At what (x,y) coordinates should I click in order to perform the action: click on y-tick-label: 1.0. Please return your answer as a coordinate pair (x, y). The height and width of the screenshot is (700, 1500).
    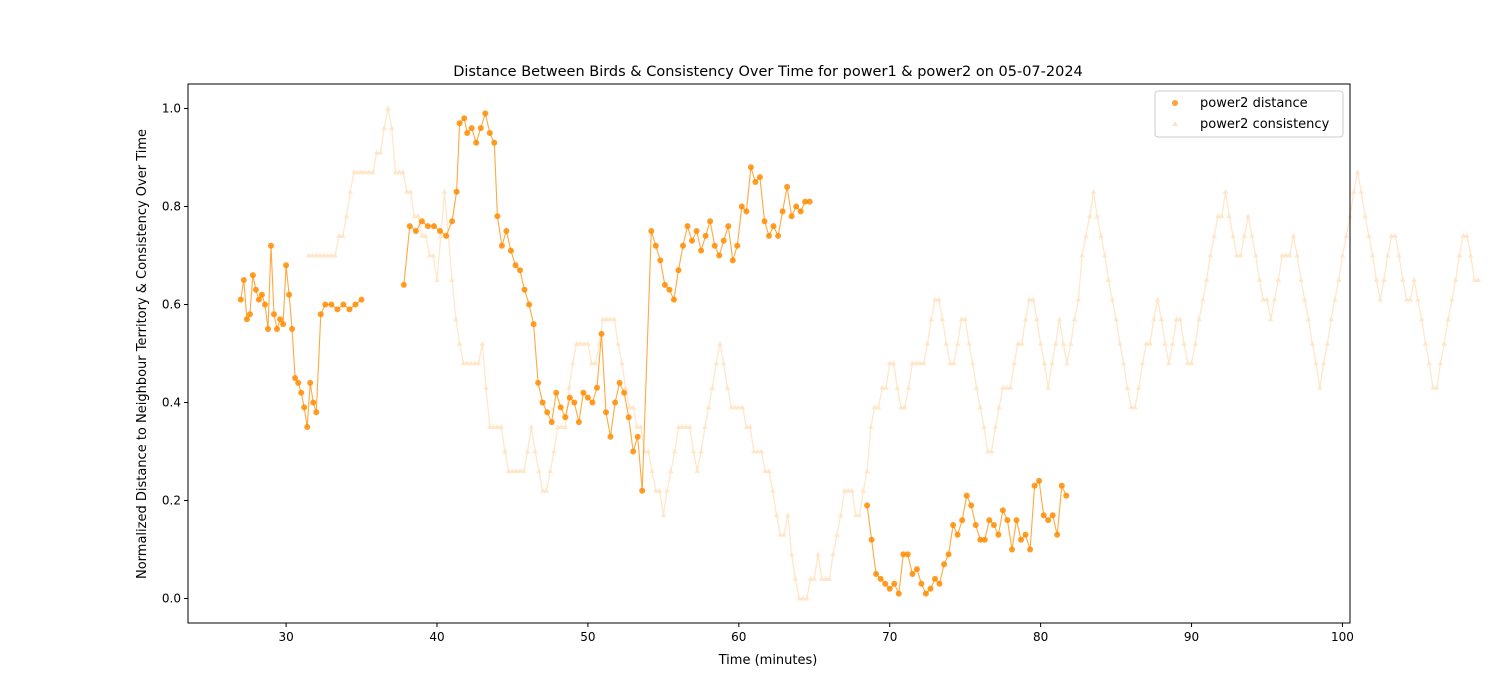
    Looking at the image, I should click on (171, 109).